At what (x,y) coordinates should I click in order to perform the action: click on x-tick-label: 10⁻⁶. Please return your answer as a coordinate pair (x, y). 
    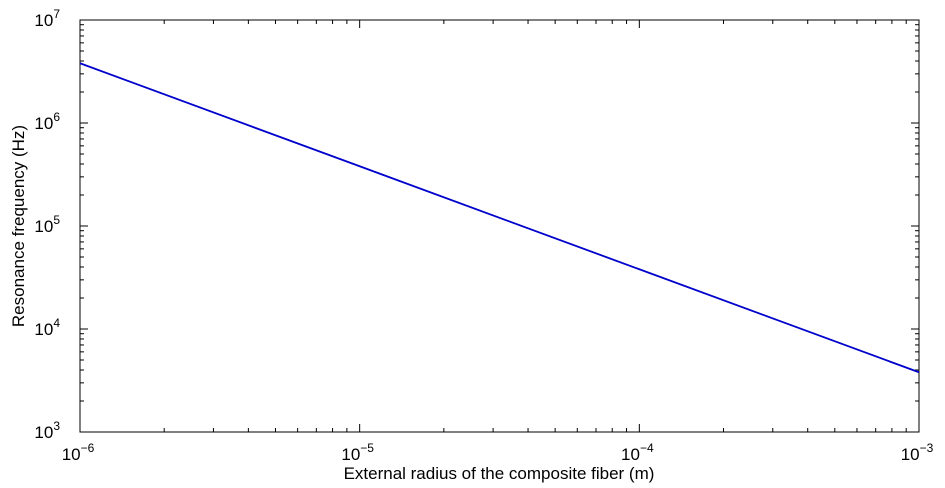
    Looking at the image, I should click on (78, 452).